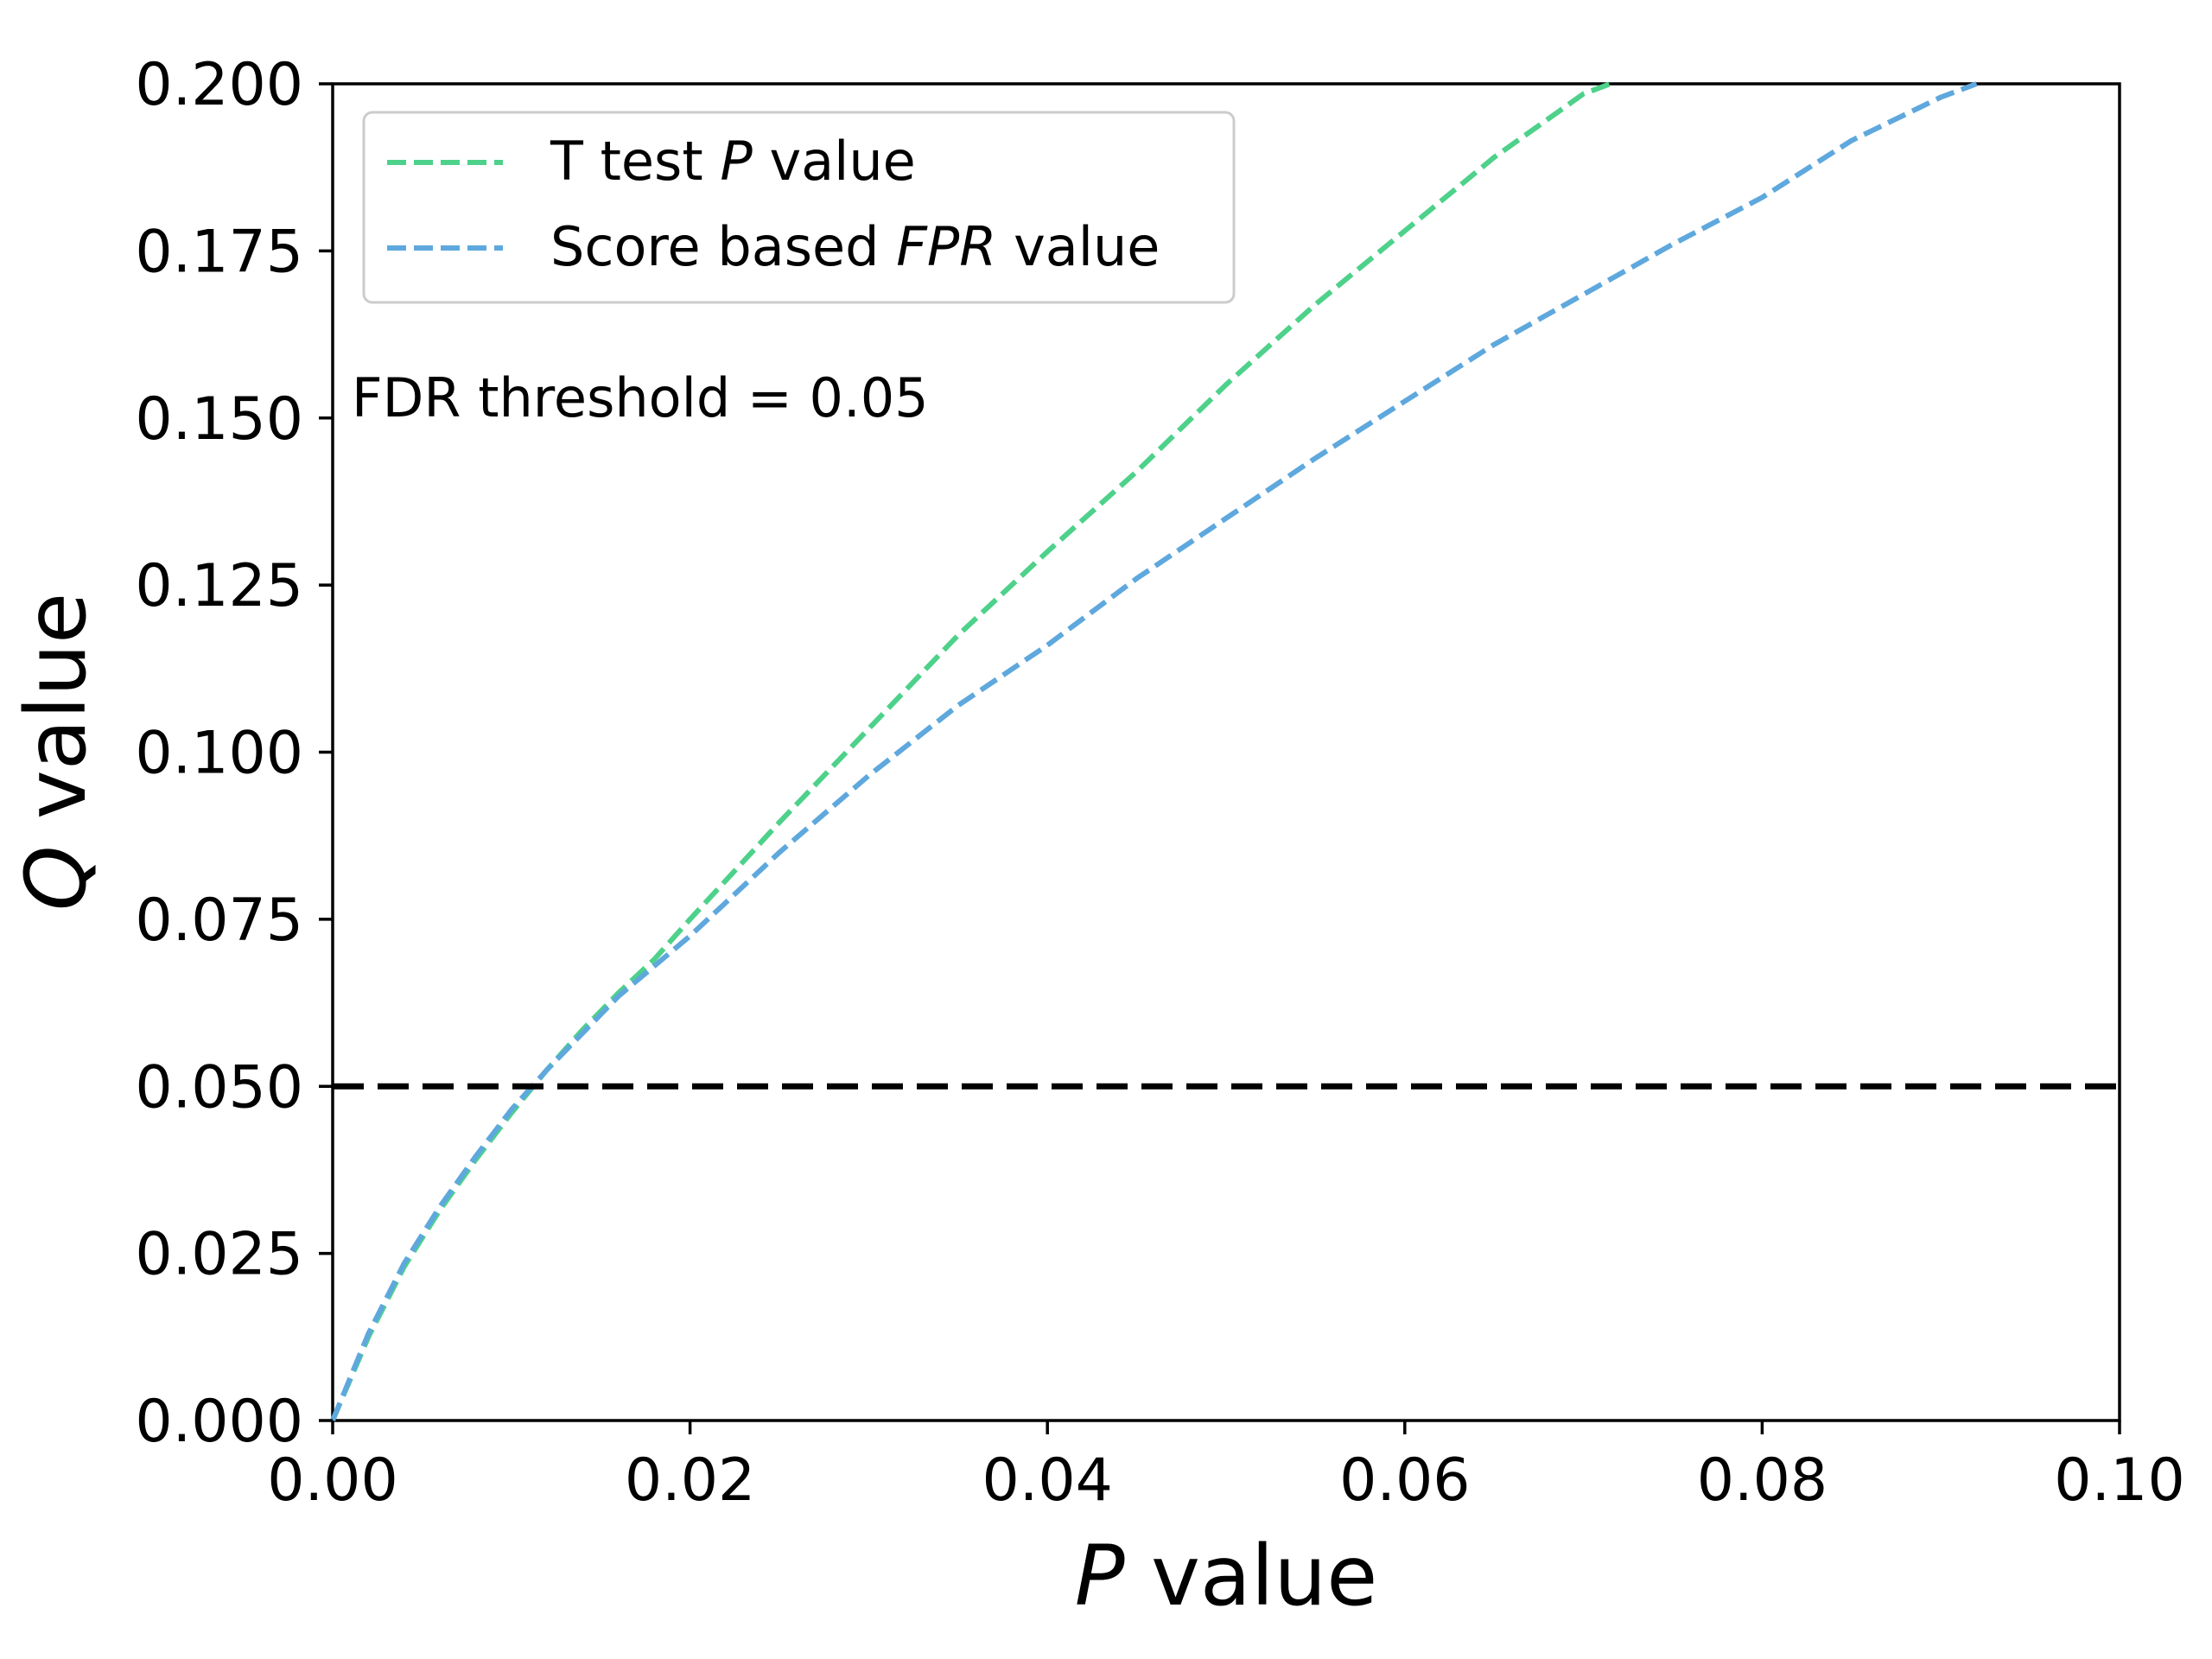  I want to click on legend-label-ttest-b: P, so click(736, 161).